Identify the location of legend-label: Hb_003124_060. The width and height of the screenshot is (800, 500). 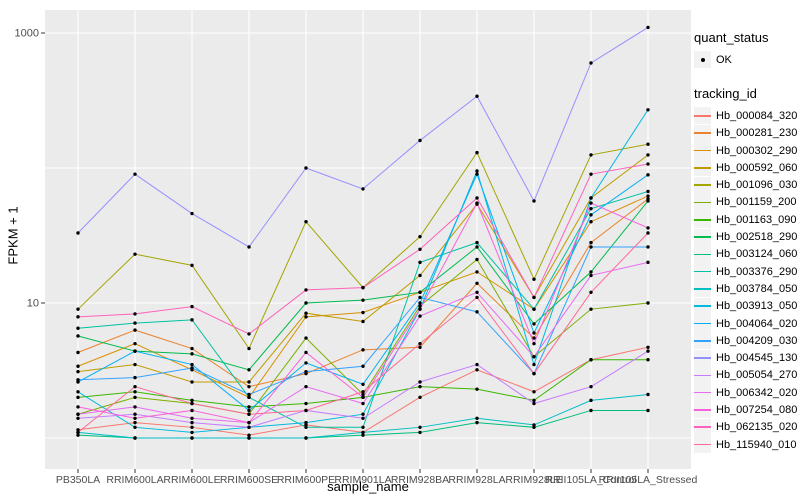
(757, 254).